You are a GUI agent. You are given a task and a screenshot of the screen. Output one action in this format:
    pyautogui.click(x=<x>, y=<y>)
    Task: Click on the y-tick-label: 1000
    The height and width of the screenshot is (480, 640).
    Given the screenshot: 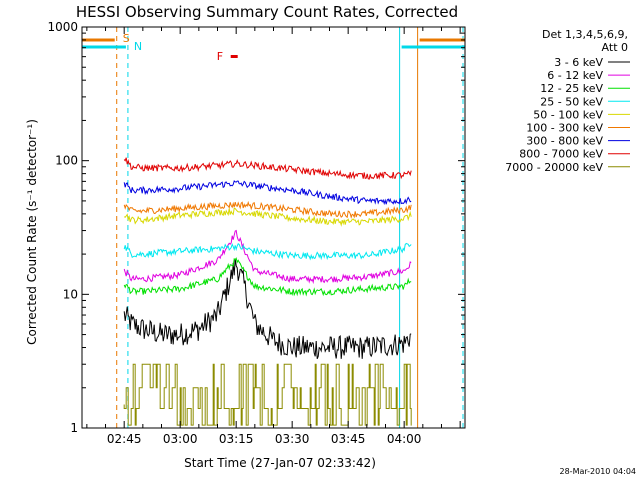 What is the action you would take?
    pyautogui.click(x=62, y=27)
    